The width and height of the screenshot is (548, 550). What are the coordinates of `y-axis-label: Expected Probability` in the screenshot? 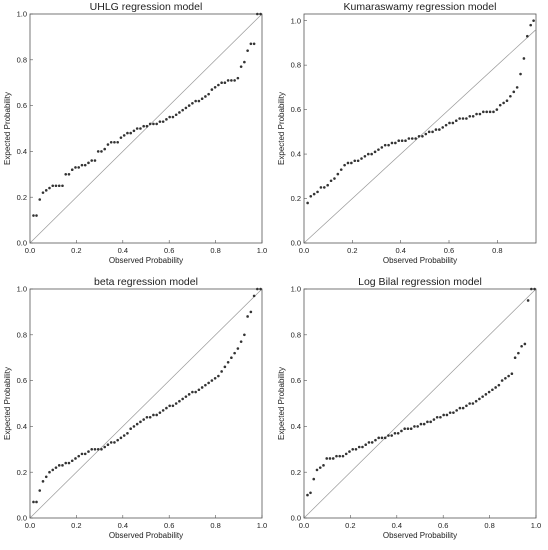 It's located at (7, 403).